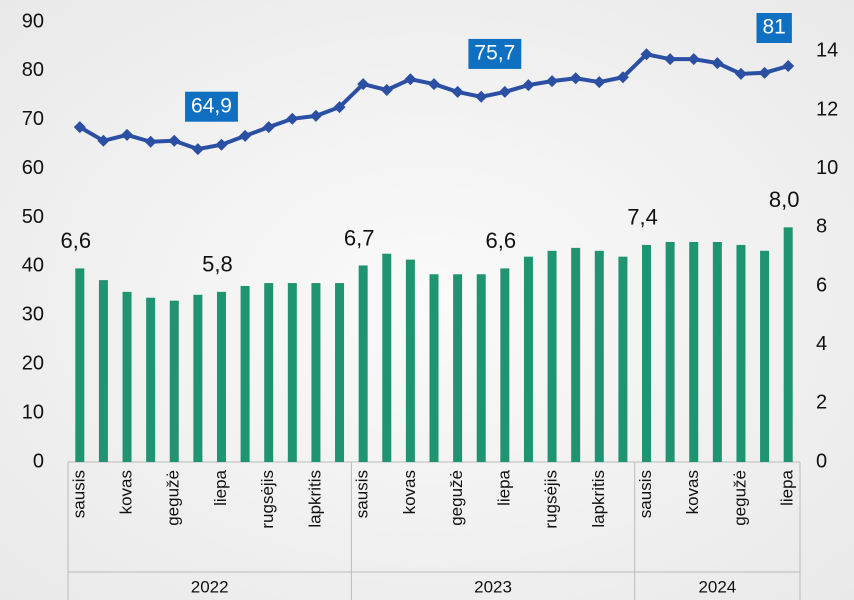 The width and height of the screenshot is (854, 600). I want to click on y2-tick-label: 2, so click(821, 403).